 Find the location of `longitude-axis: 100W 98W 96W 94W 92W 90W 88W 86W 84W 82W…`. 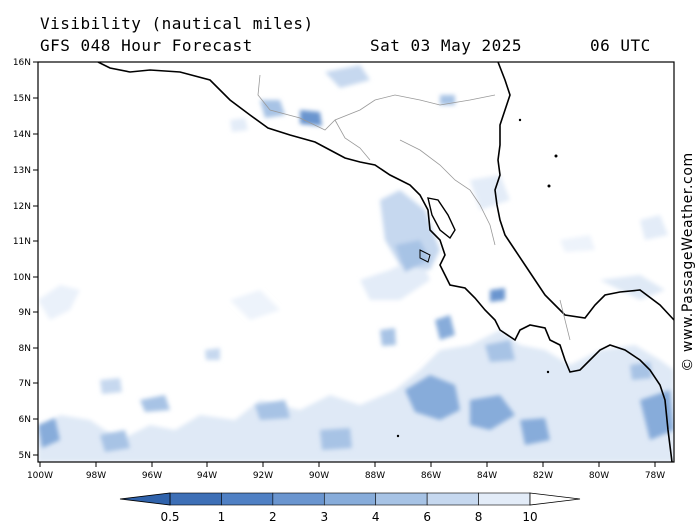

longitude-axis: 100W 98W 96W 94W 92W 90W 88W 86W 84W 82W… is located at coordinates (346, 471).